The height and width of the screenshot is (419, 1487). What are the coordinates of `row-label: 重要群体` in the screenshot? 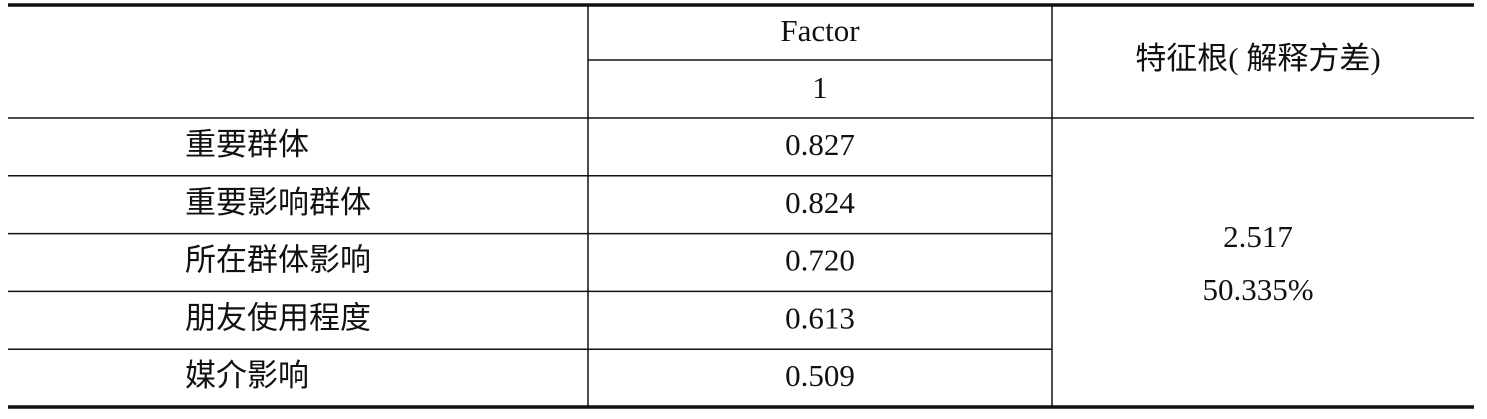 It's located at (247, 144).